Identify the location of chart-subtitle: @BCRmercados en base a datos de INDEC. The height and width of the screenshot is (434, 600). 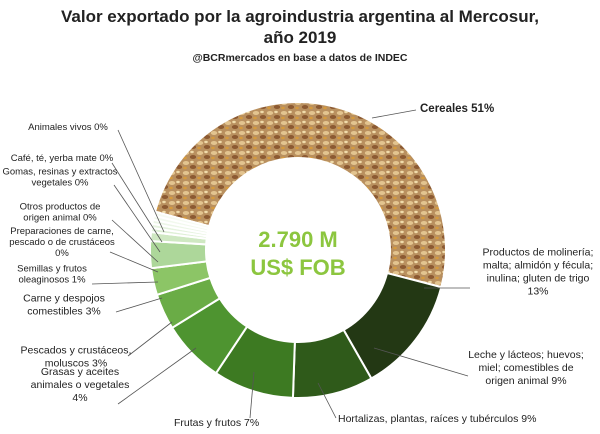
(299, 58).